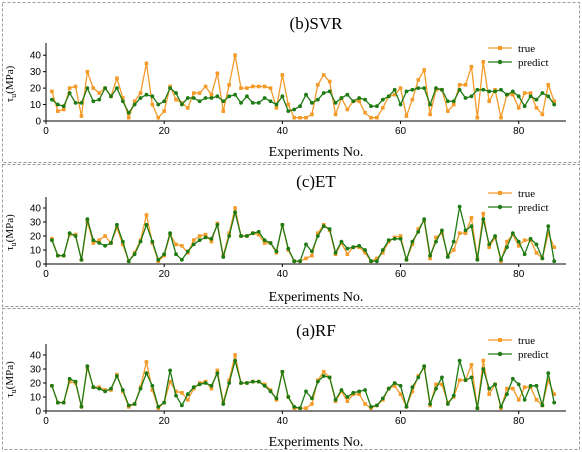  Describe the element at coordinates (38, 122) in the screenshot. I see `y-tick-label: 0` at that location.